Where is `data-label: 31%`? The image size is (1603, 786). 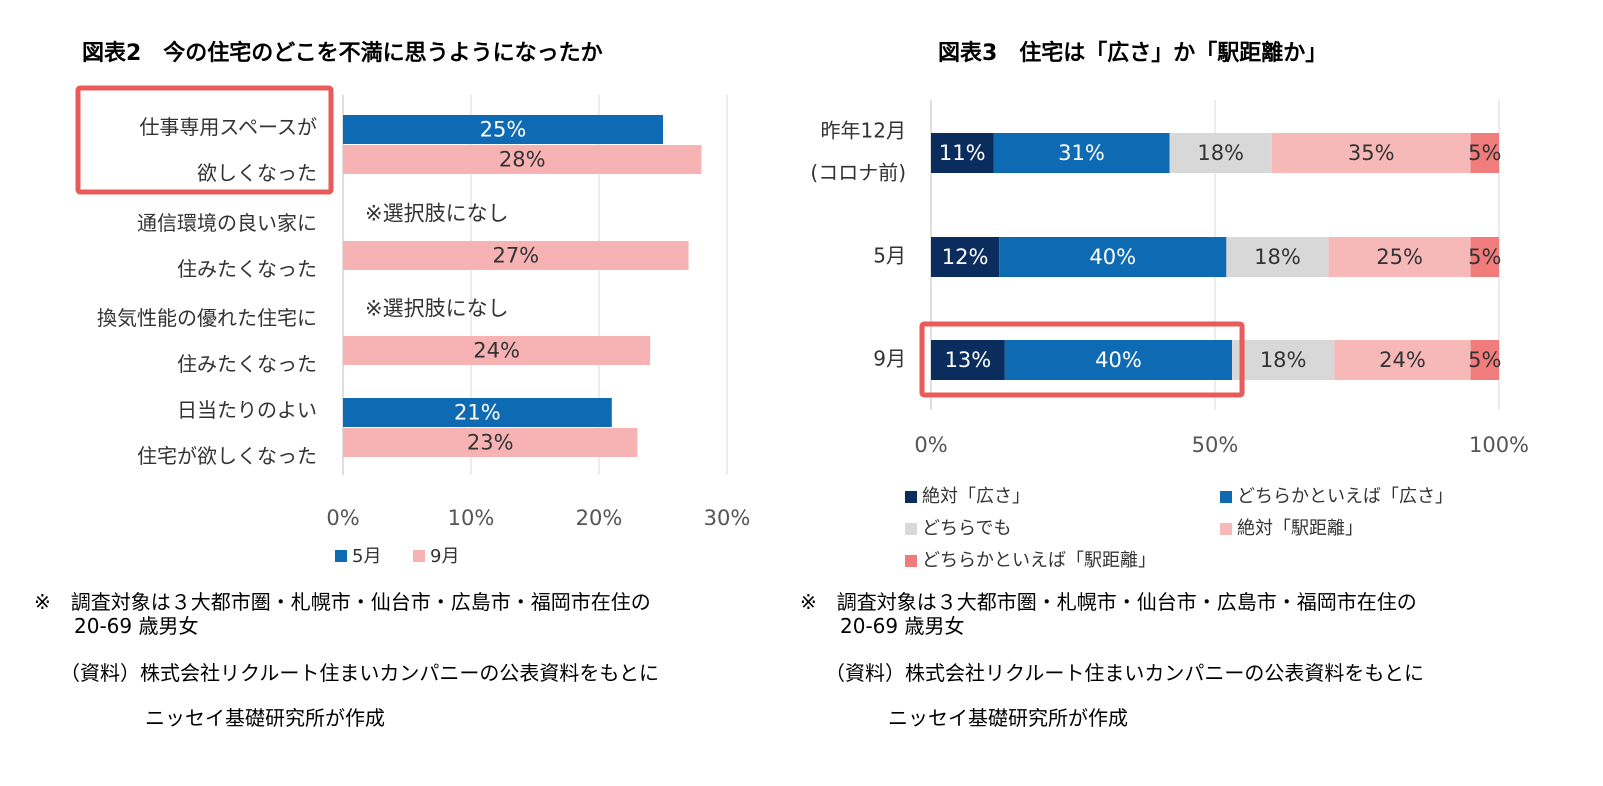 data-label: 31% is located at coordinates (1081, 153).